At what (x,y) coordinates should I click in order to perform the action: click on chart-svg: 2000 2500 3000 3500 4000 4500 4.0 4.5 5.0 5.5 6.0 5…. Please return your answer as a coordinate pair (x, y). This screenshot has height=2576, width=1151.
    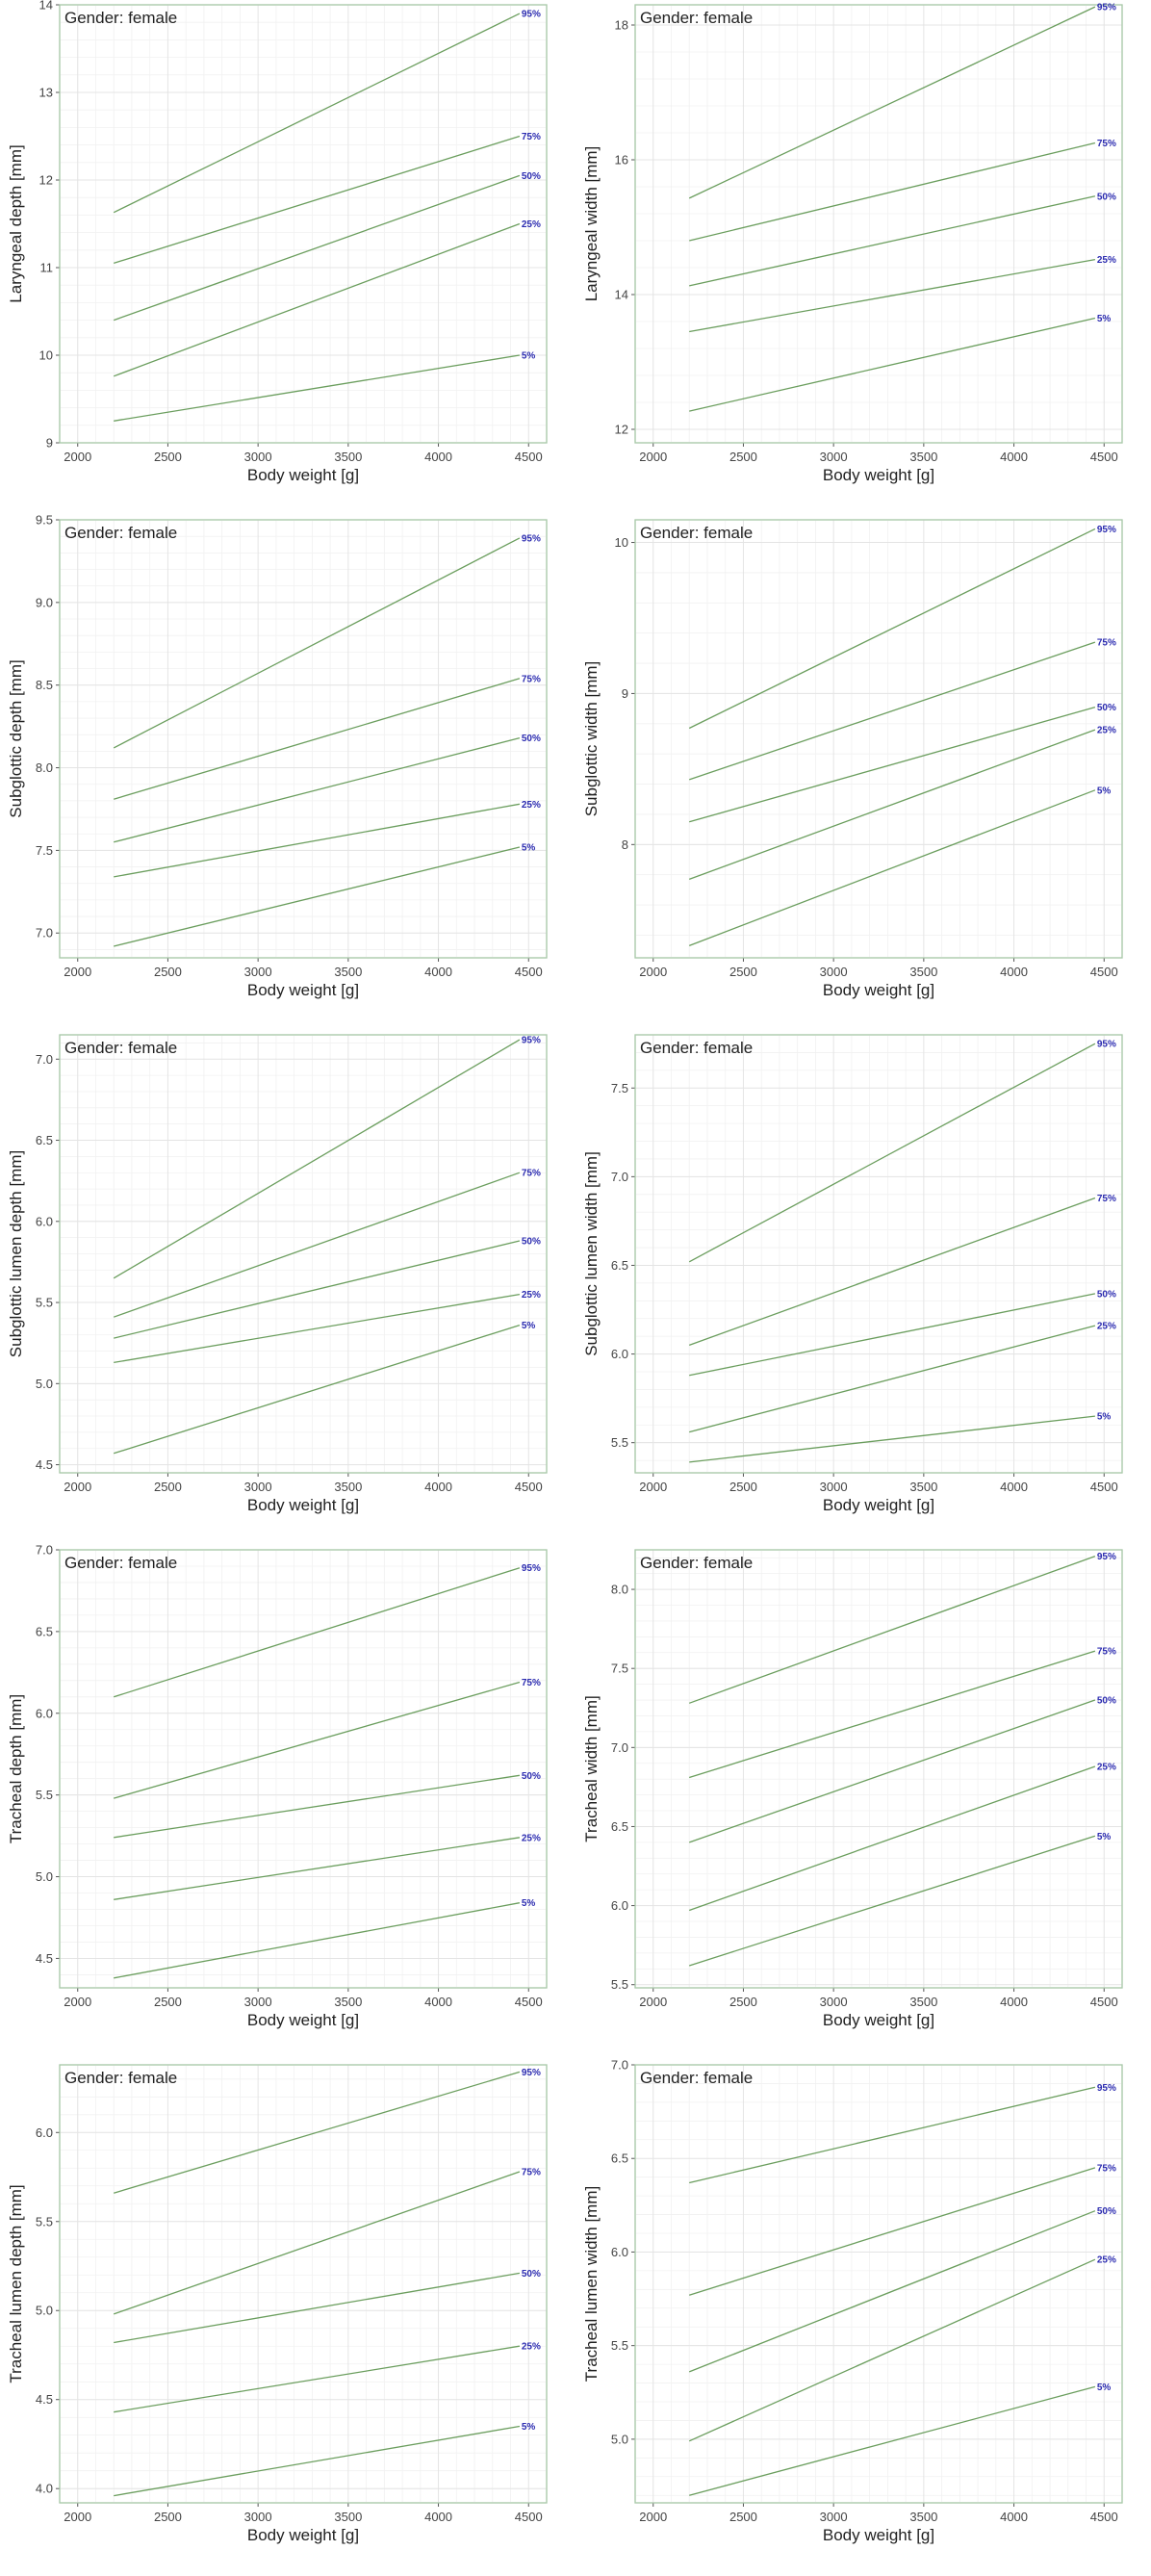
    Looking at the image, I should click on (277, 2304).